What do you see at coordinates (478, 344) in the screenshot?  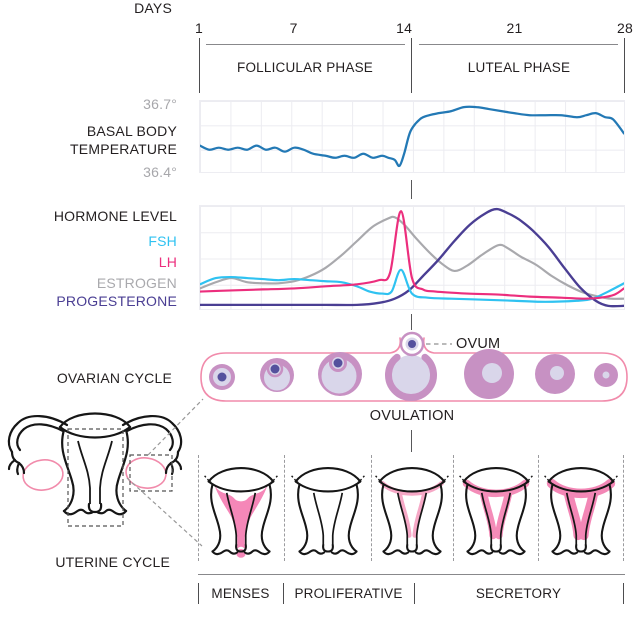 I see `ovum-label: OVUM` at bounding box center [478, 344].